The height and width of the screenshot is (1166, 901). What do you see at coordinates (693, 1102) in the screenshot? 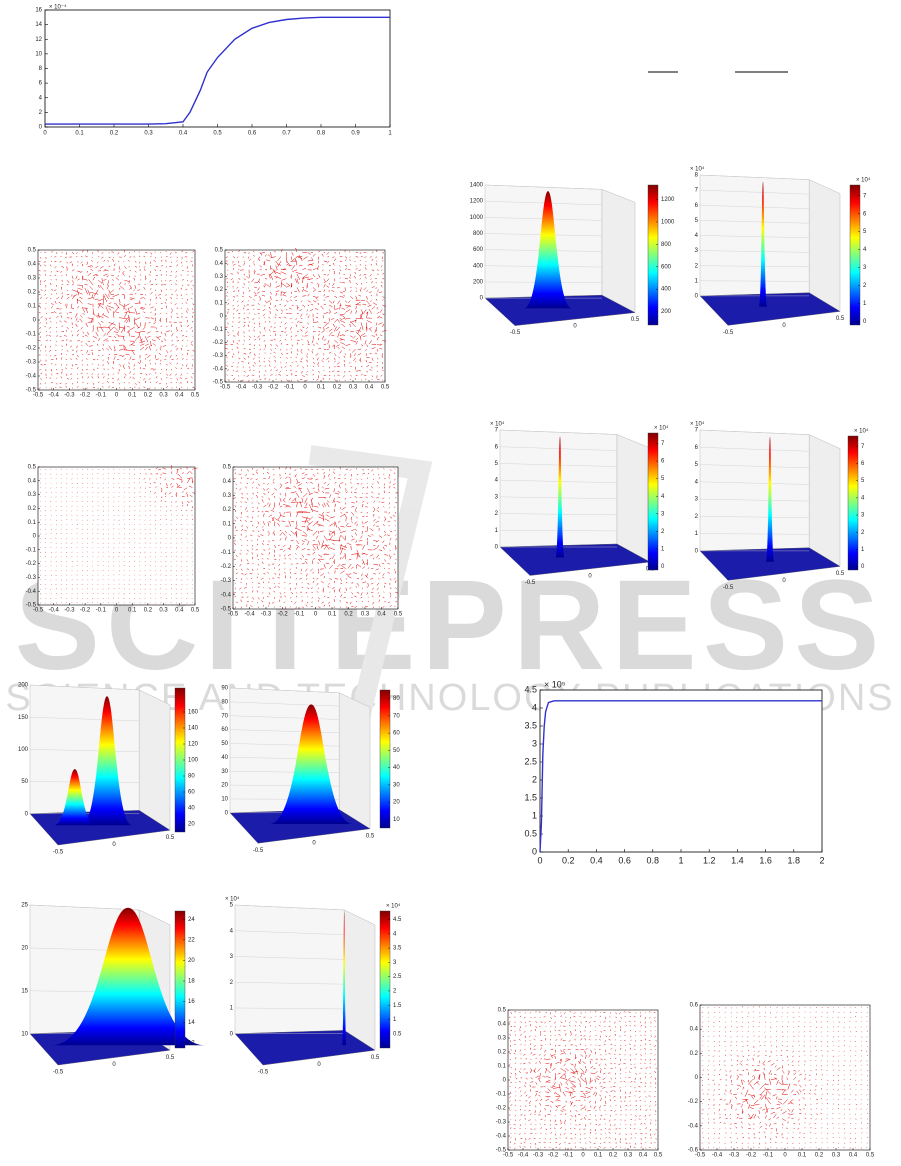
I see `y-tick-label: -0.2` at bounding box center [693, 1102].